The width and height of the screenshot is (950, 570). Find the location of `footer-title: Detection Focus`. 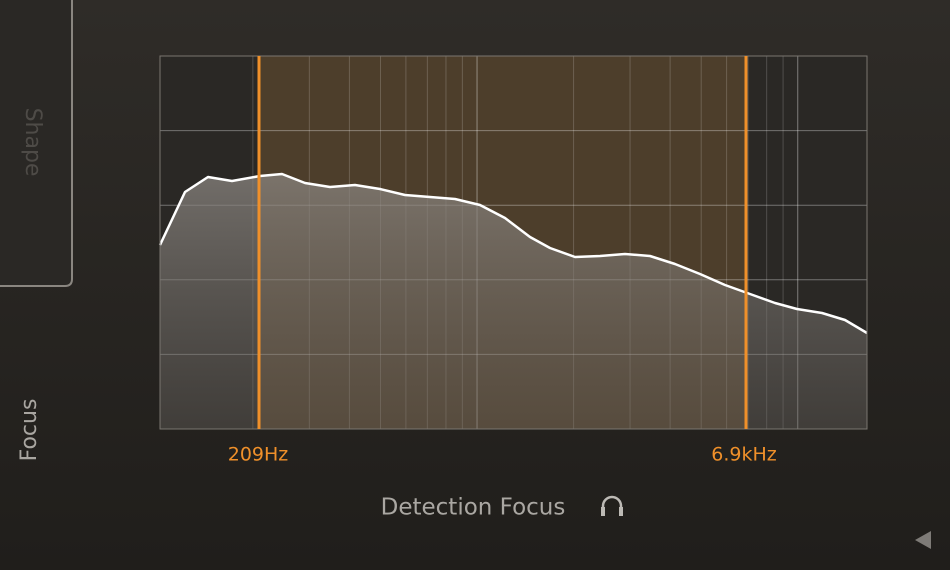

footer-title: Detection Focus is located at coordinates (473, 508).